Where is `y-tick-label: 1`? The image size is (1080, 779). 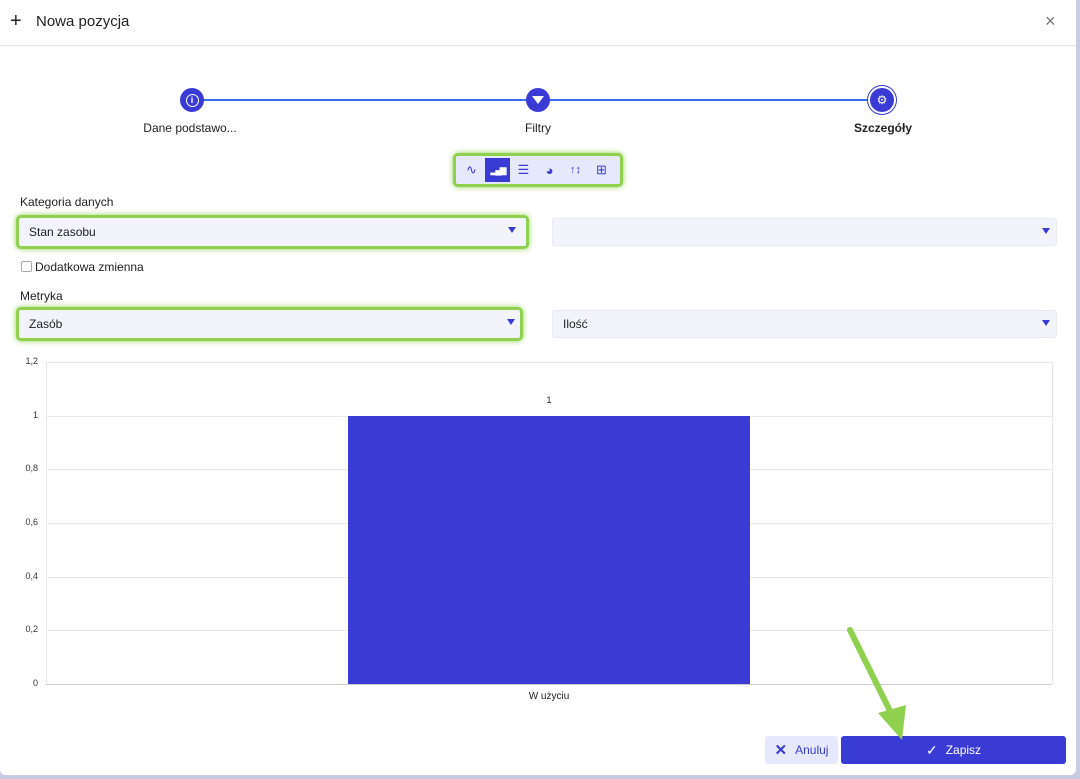 y-tick-label: 1 is located at coordinates (35, 414).